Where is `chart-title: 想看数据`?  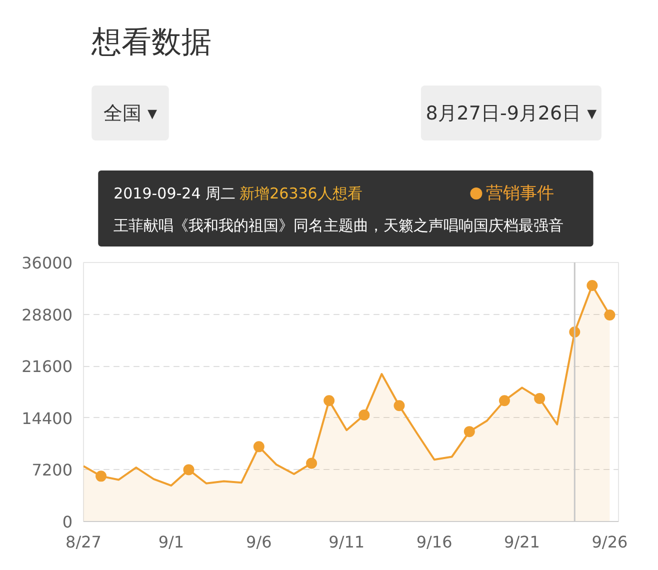
chart-title: 想看数据 is located at coordinates (151, 42).